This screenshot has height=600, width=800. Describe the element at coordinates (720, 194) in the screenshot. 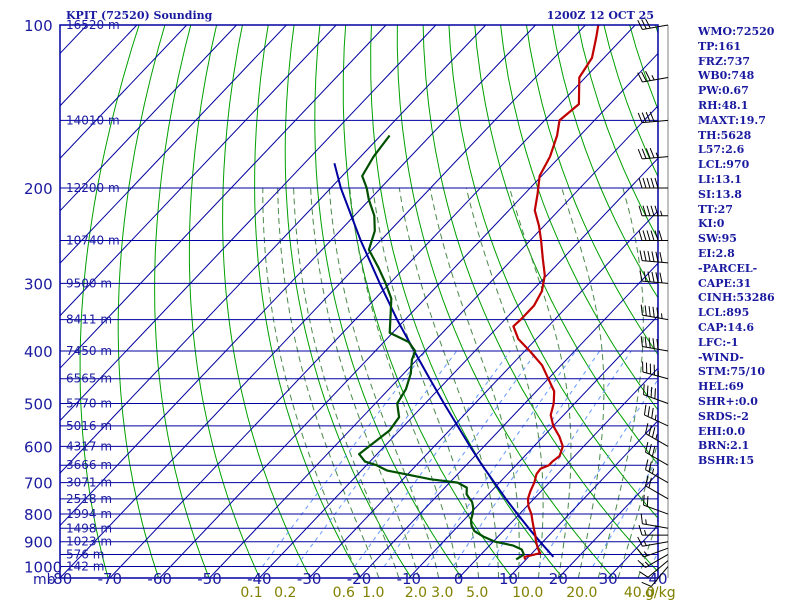

I see `index-item: SI:13.8` at that location.